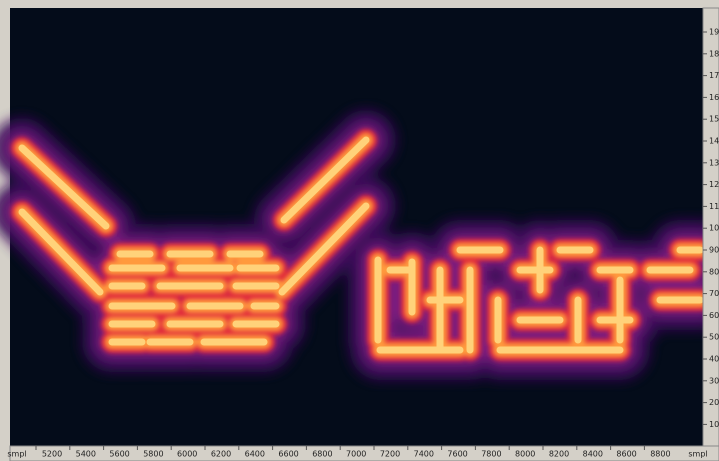  What do you see at coordinates (714, 380) in the screenshot?
I see `y-tick-label: 30` at bounding box center [714, 380].